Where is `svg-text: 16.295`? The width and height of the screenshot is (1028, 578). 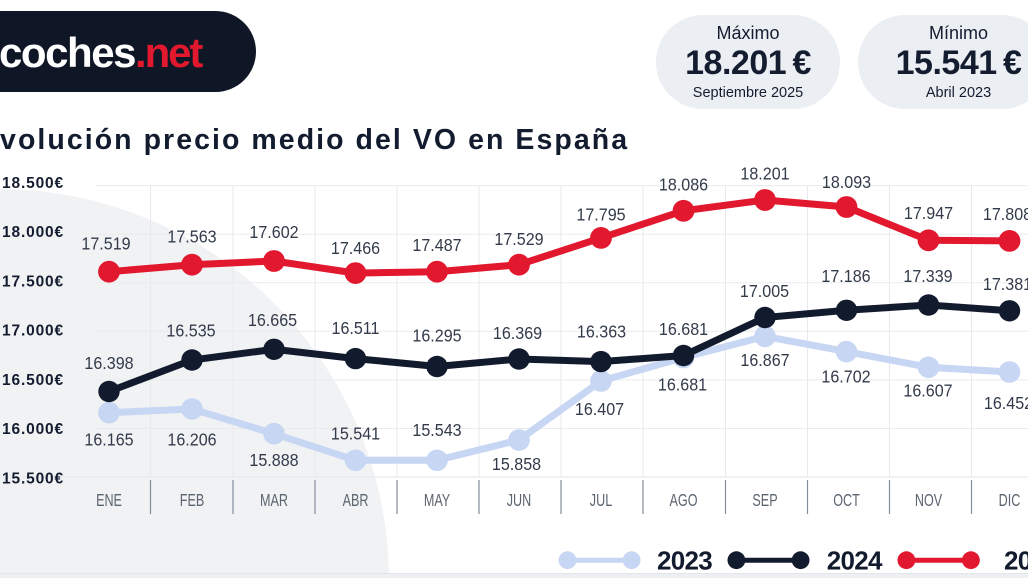 svg-text: 16.295 is located at coordinates (436, 336).